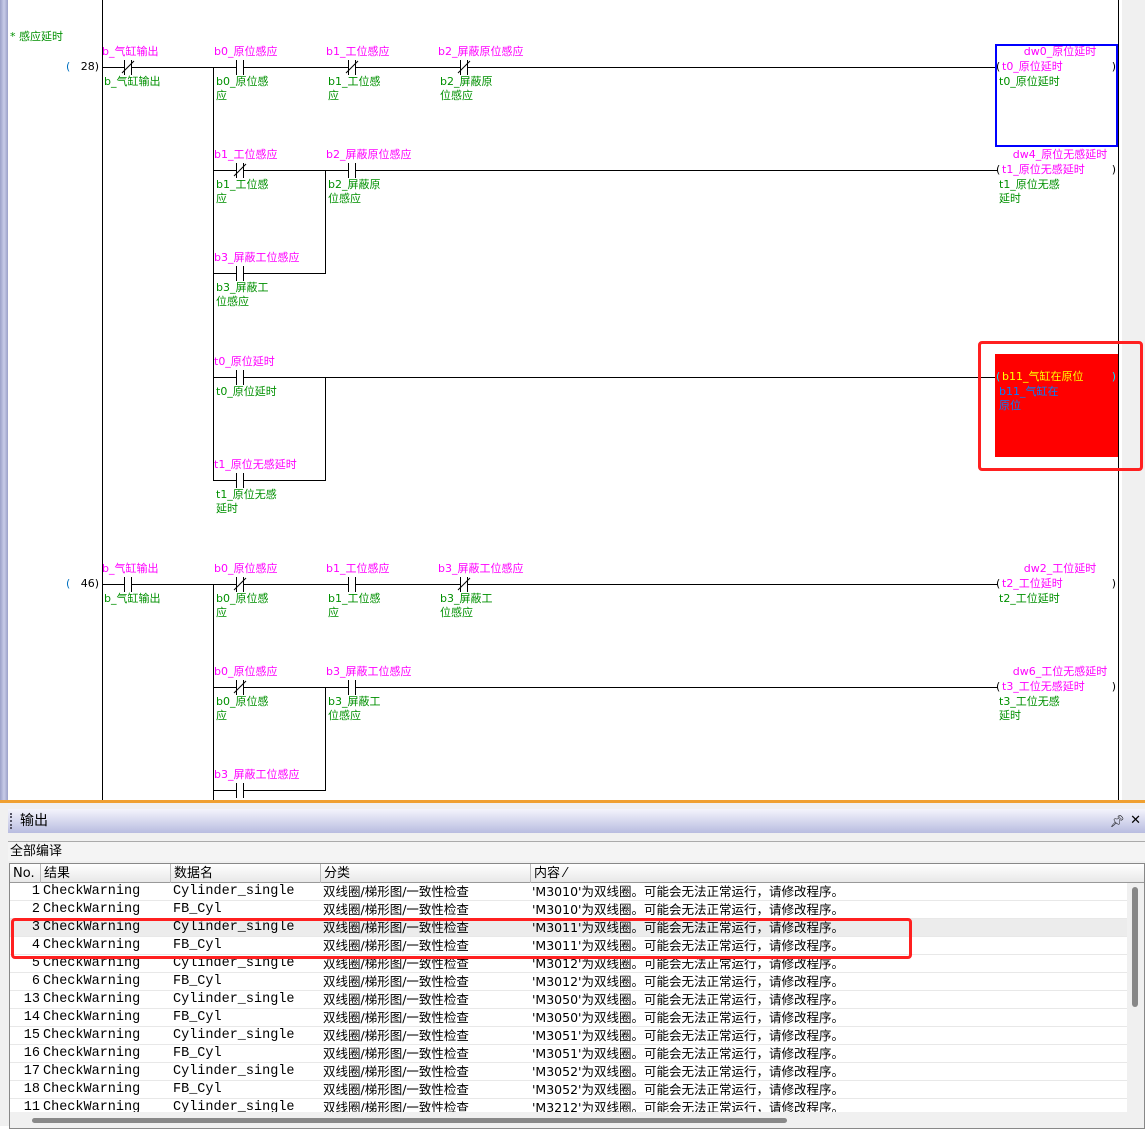  I want to click on editor-gutter, so click(4, 400).